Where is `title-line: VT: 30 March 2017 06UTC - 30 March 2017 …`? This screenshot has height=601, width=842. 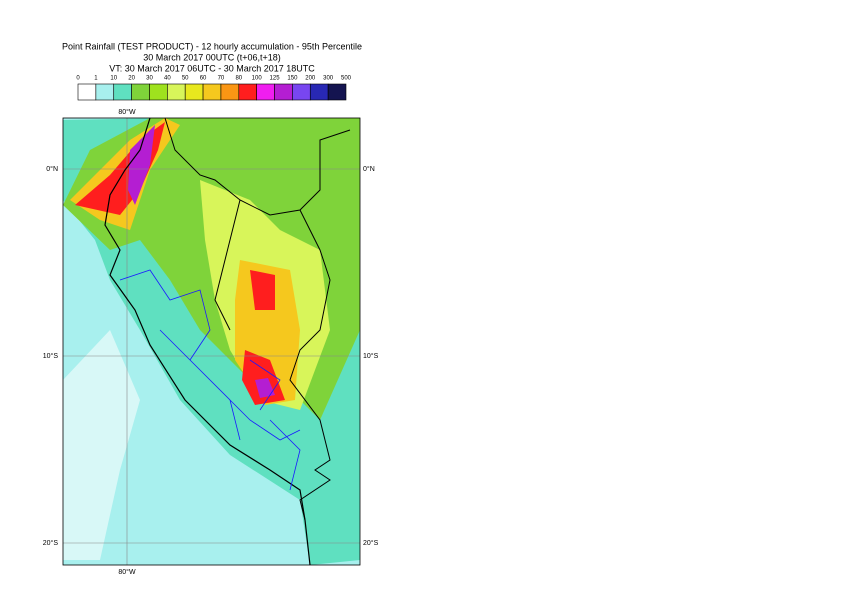 title-line: VT: 30 March 2017 06UTC - 30 March 2017 … is located at coordinates (212, 68).